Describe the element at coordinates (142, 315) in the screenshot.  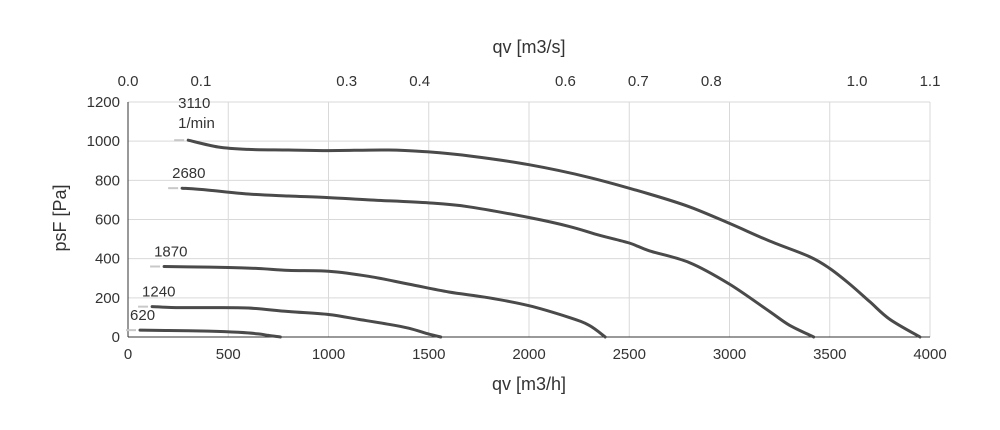
I see `curve-label-620: 620` at that location.